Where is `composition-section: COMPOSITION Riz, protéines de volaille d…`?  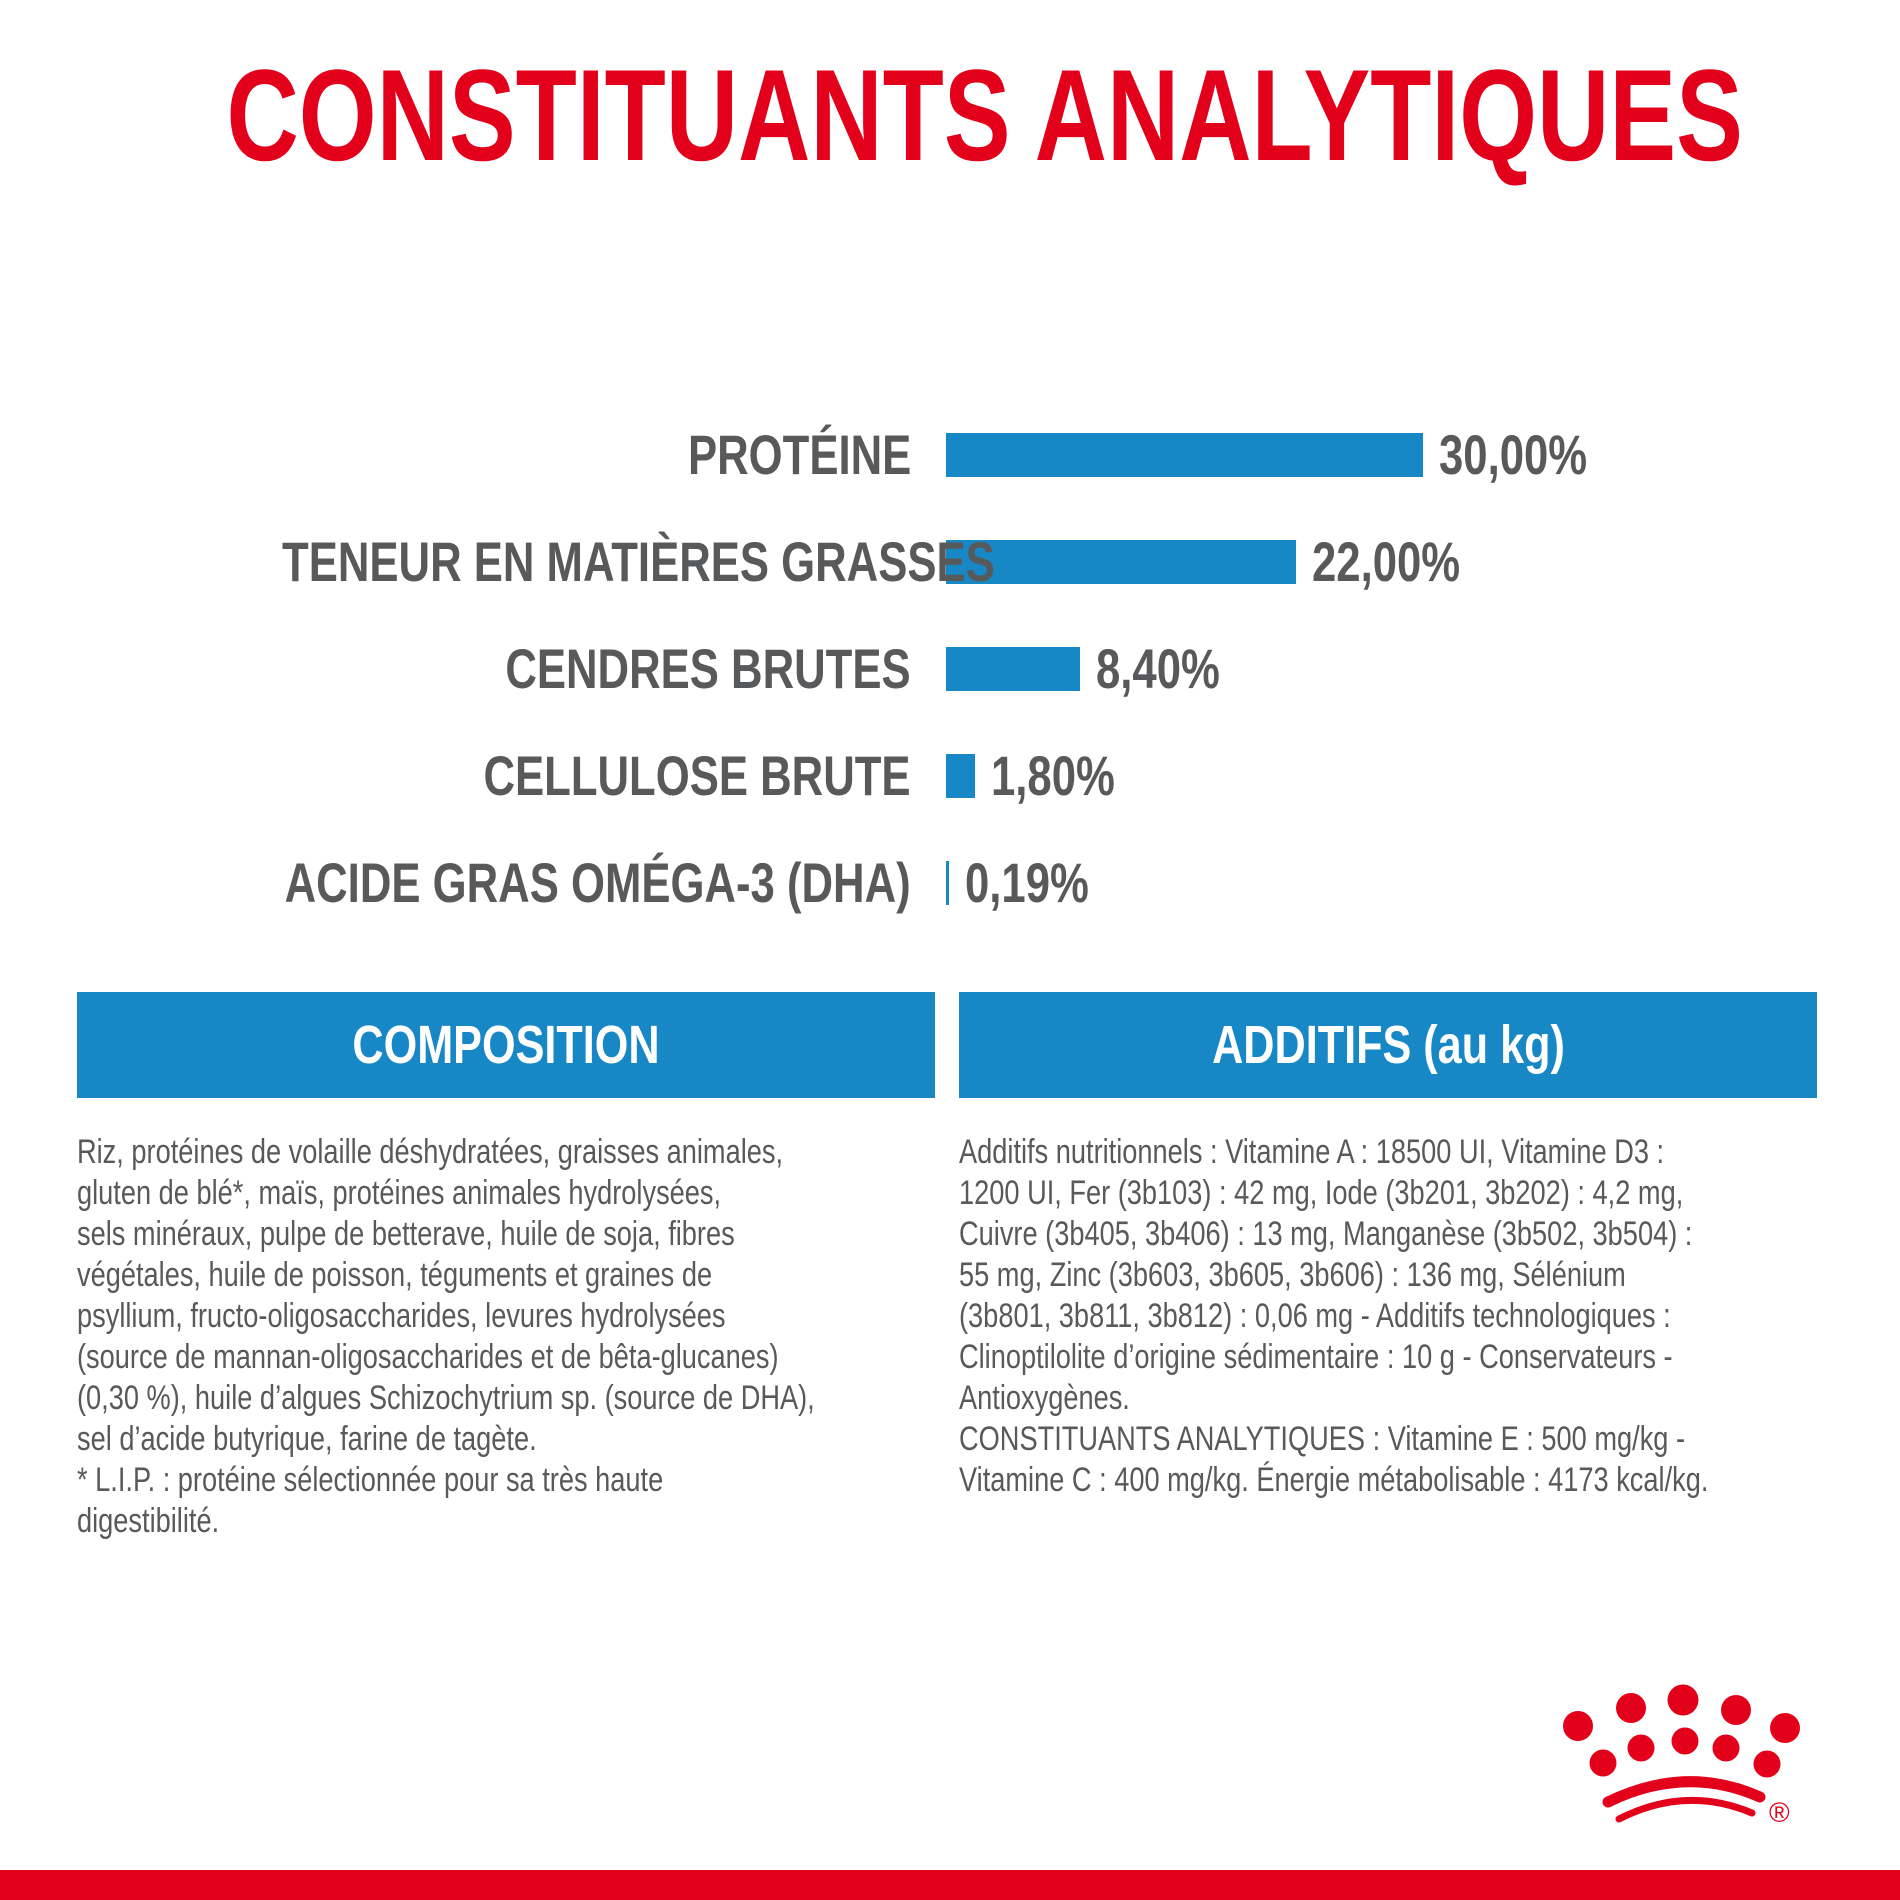 composition-section: COMPOSITION Riz, protéines de volaille d… is located at coordinates (506, 1267).